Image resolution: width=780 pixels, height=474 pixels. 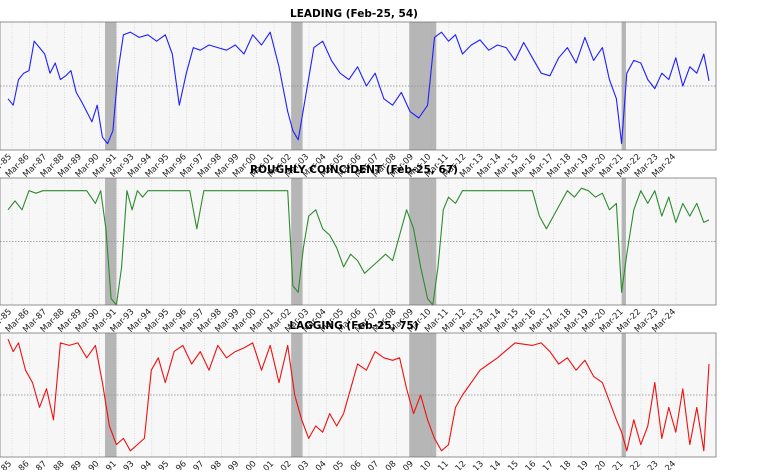 I want to click on leading-title: LEADING (Feb-25, 54), so click(x=354, y=14).